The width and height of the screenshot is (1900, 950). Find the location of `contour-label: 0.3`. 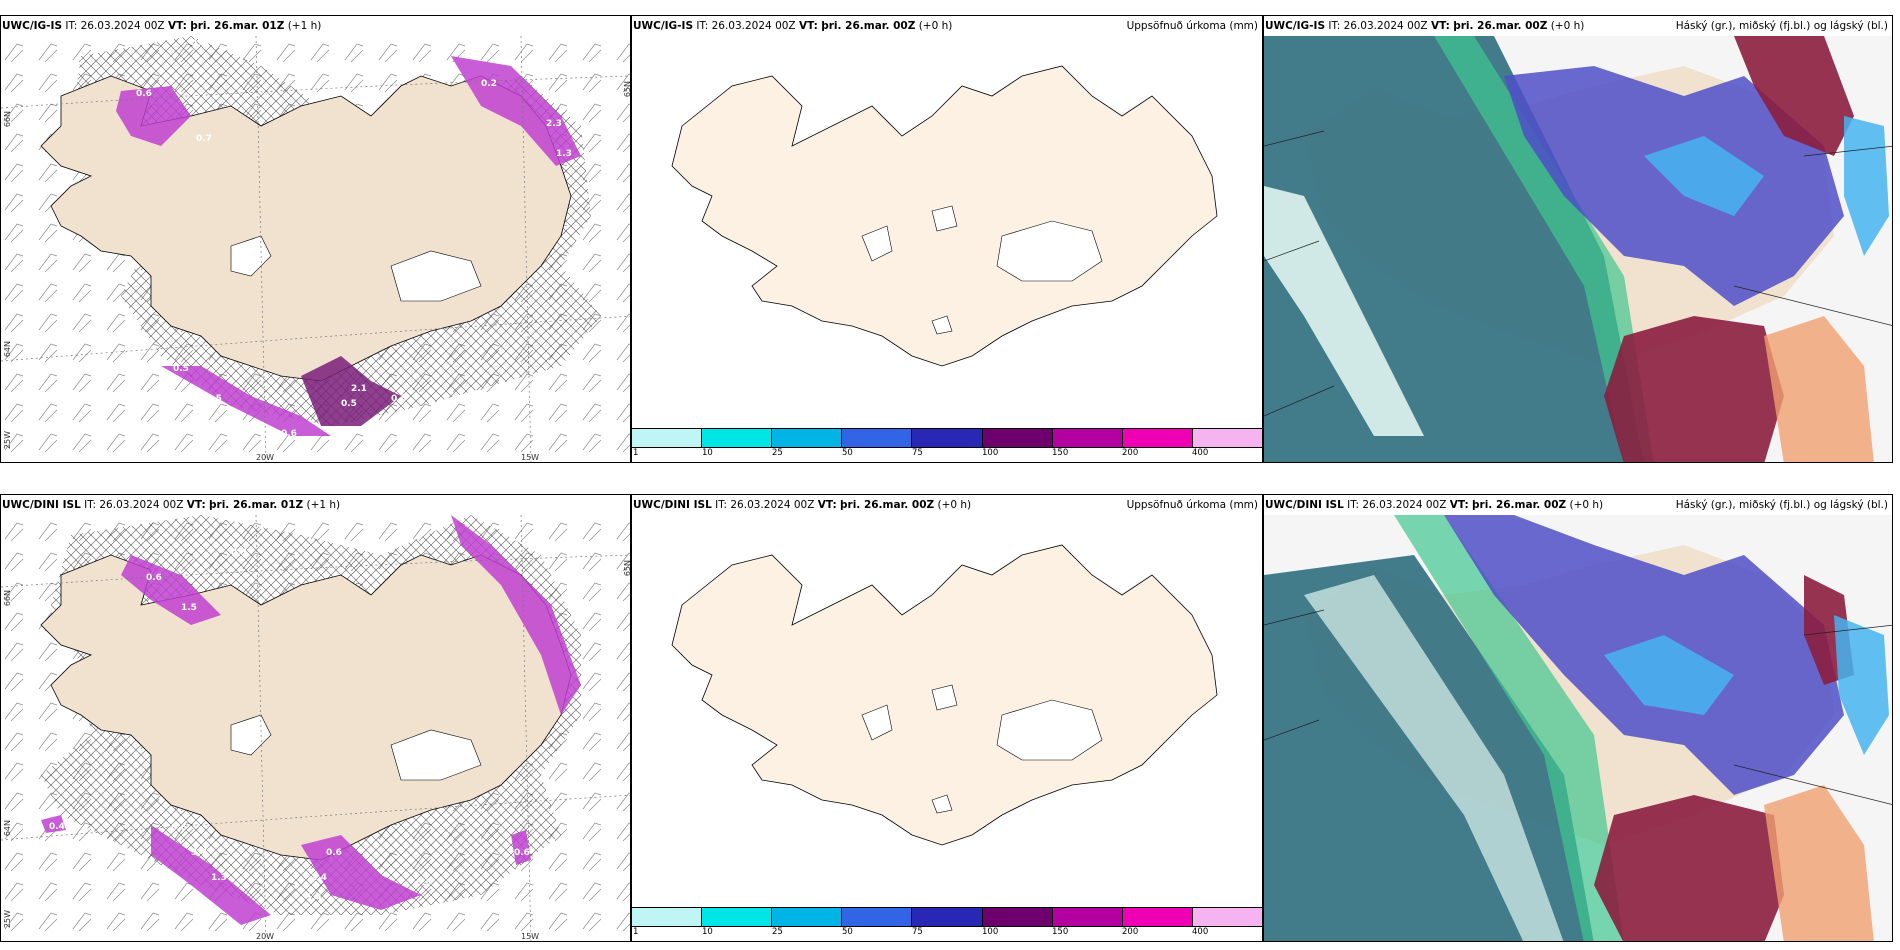

contour-label: 0.3 is located at coordinates (239, 553).